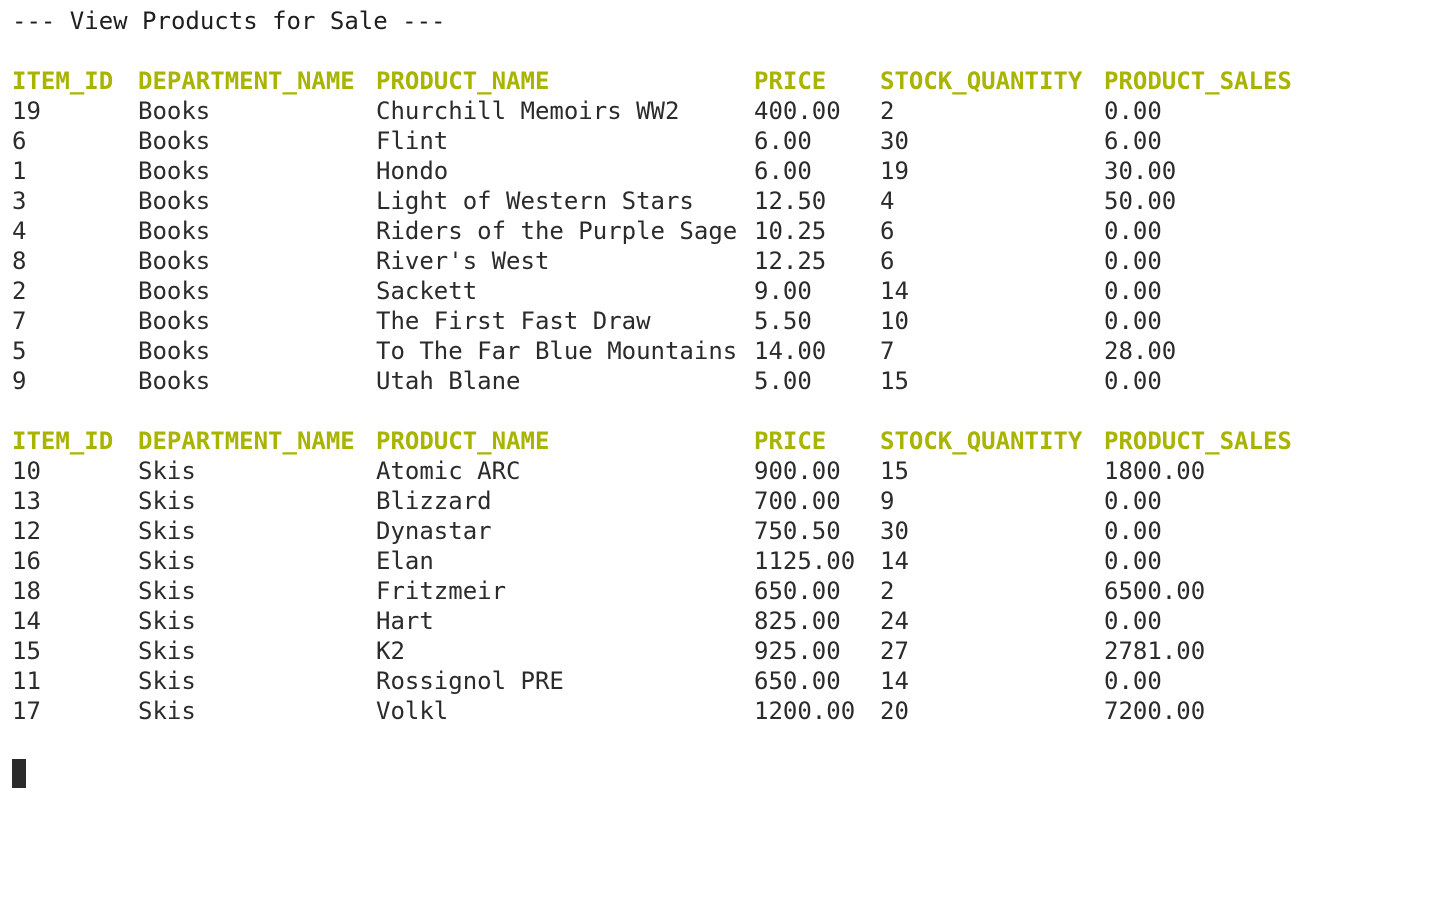  What do you see at coordinates (229, 21) in the screenshot?
I see `page-title: --- View Products for Sale ---` at bounding box center [229, 21].